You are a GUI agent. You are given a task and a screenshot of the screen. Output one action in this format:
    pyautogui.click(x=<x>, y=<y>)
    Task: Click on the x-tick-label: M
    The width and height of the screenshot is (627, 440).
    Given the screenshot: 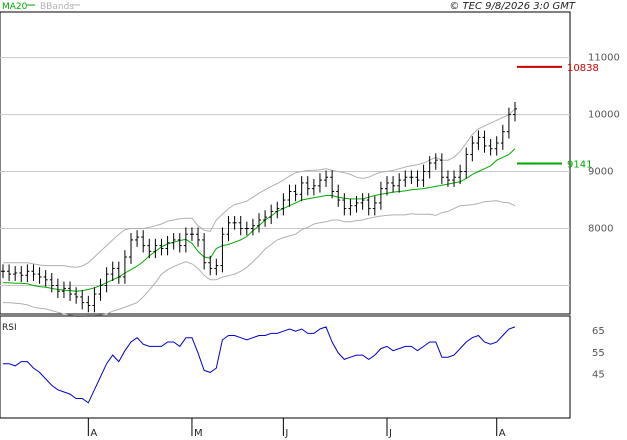 What is the action you would take?
    pyautogui.click(x=198, y=433)
    